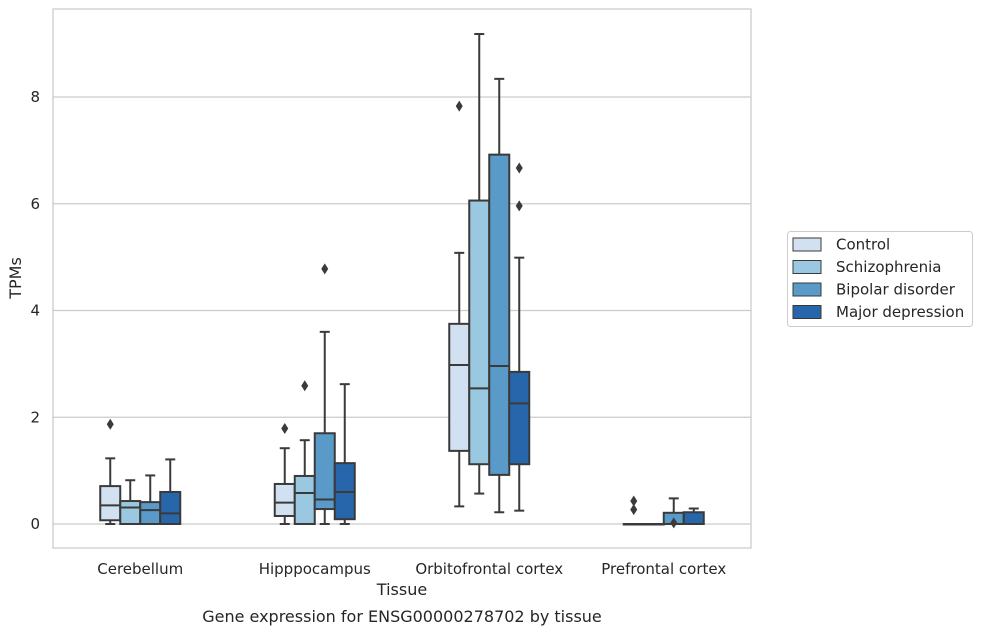 This screenshot has width=983, height=634. I want to click on legend-label: Schizophrenia, so click(888, 267).